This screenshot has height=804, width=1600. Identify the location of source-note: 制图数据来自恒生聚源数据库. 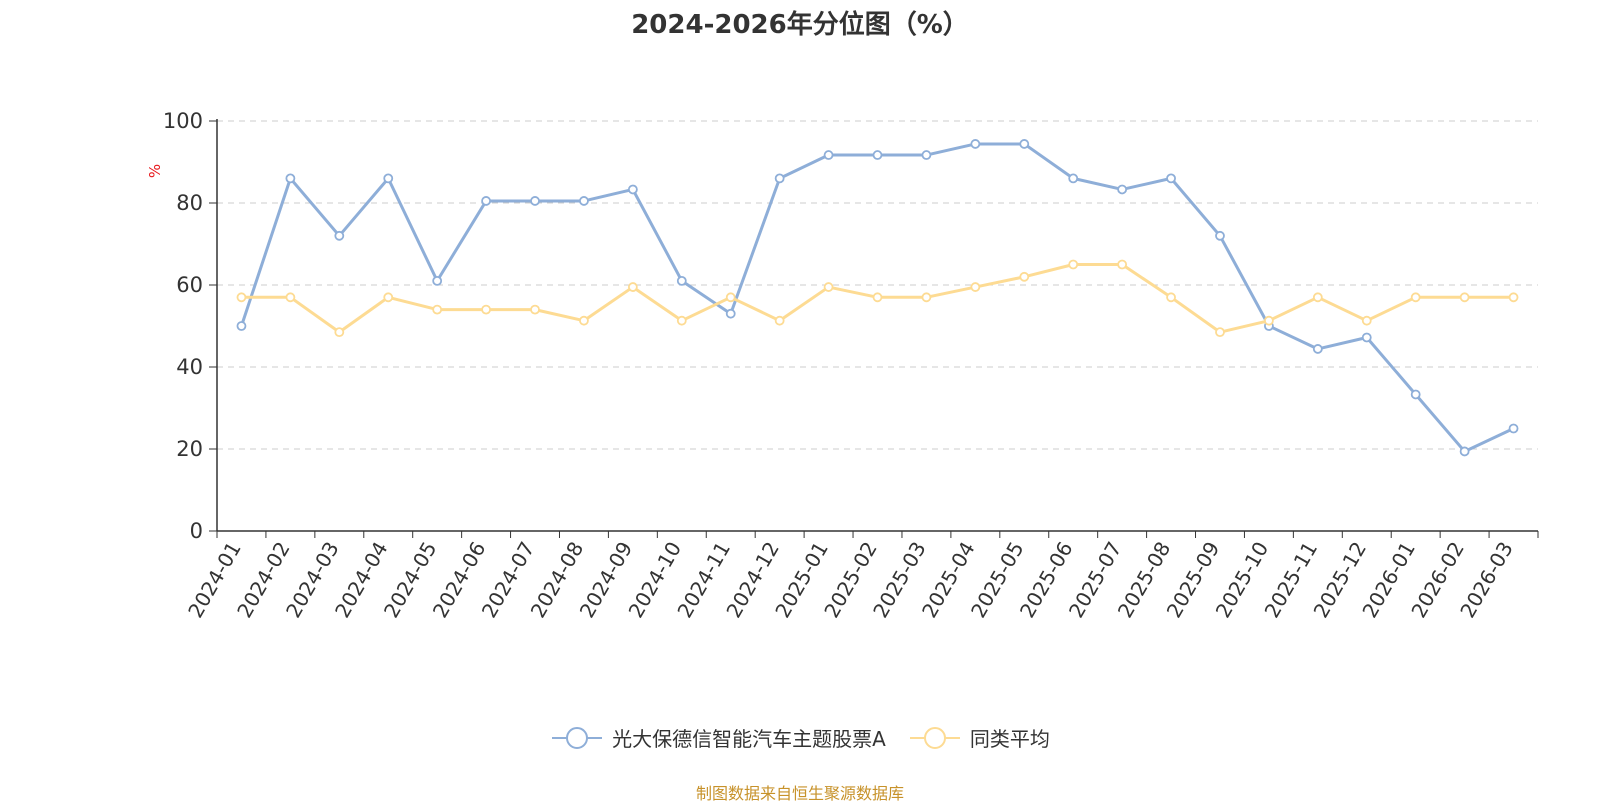
(799, 793).